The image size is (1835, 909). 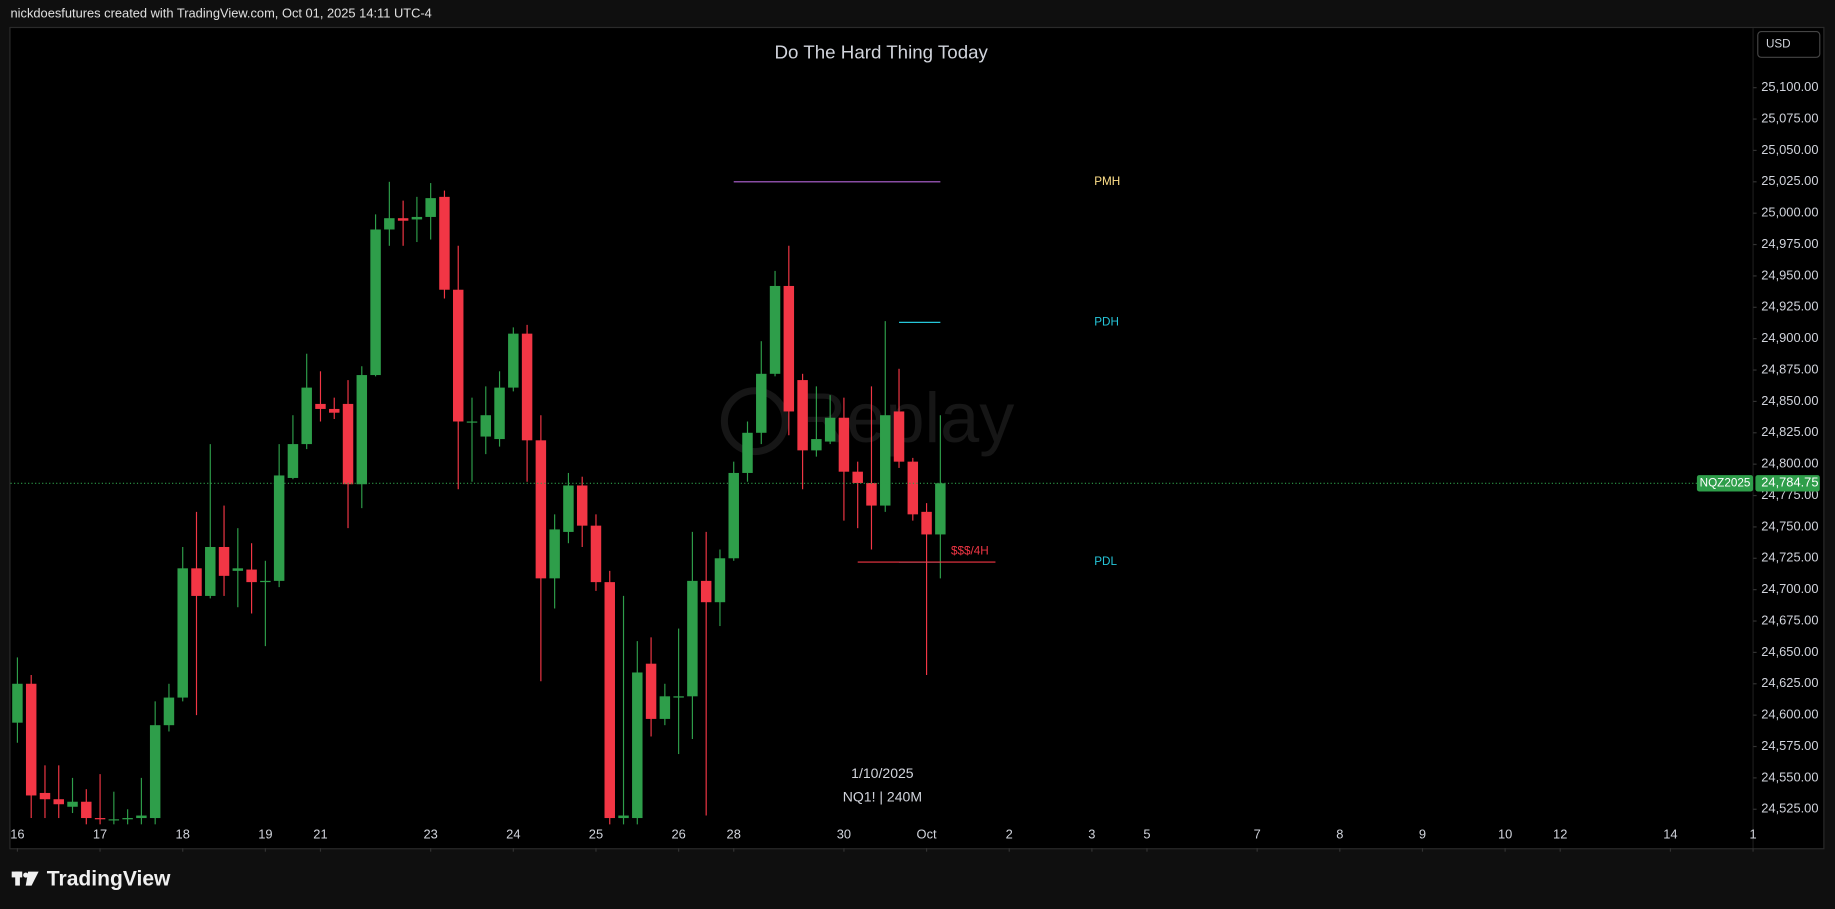 What do you see at coordinates (882, 797) in the screenshot?
I see `interval-label: NQ1! | 240M` at bounding box center [882, 797].